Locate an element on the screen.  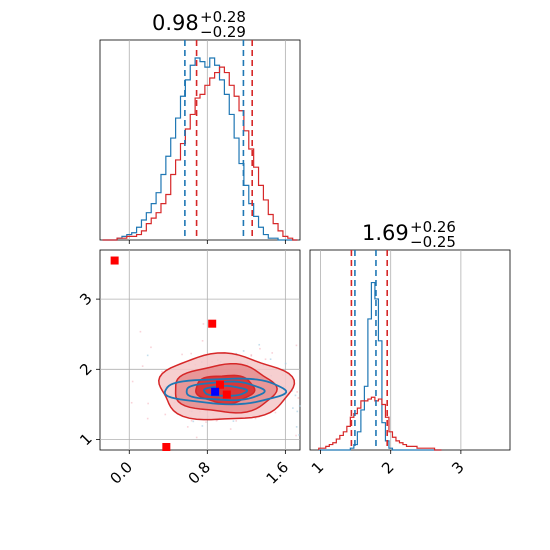
panel-2d-contours-blue is located at coordinates (225, 391).